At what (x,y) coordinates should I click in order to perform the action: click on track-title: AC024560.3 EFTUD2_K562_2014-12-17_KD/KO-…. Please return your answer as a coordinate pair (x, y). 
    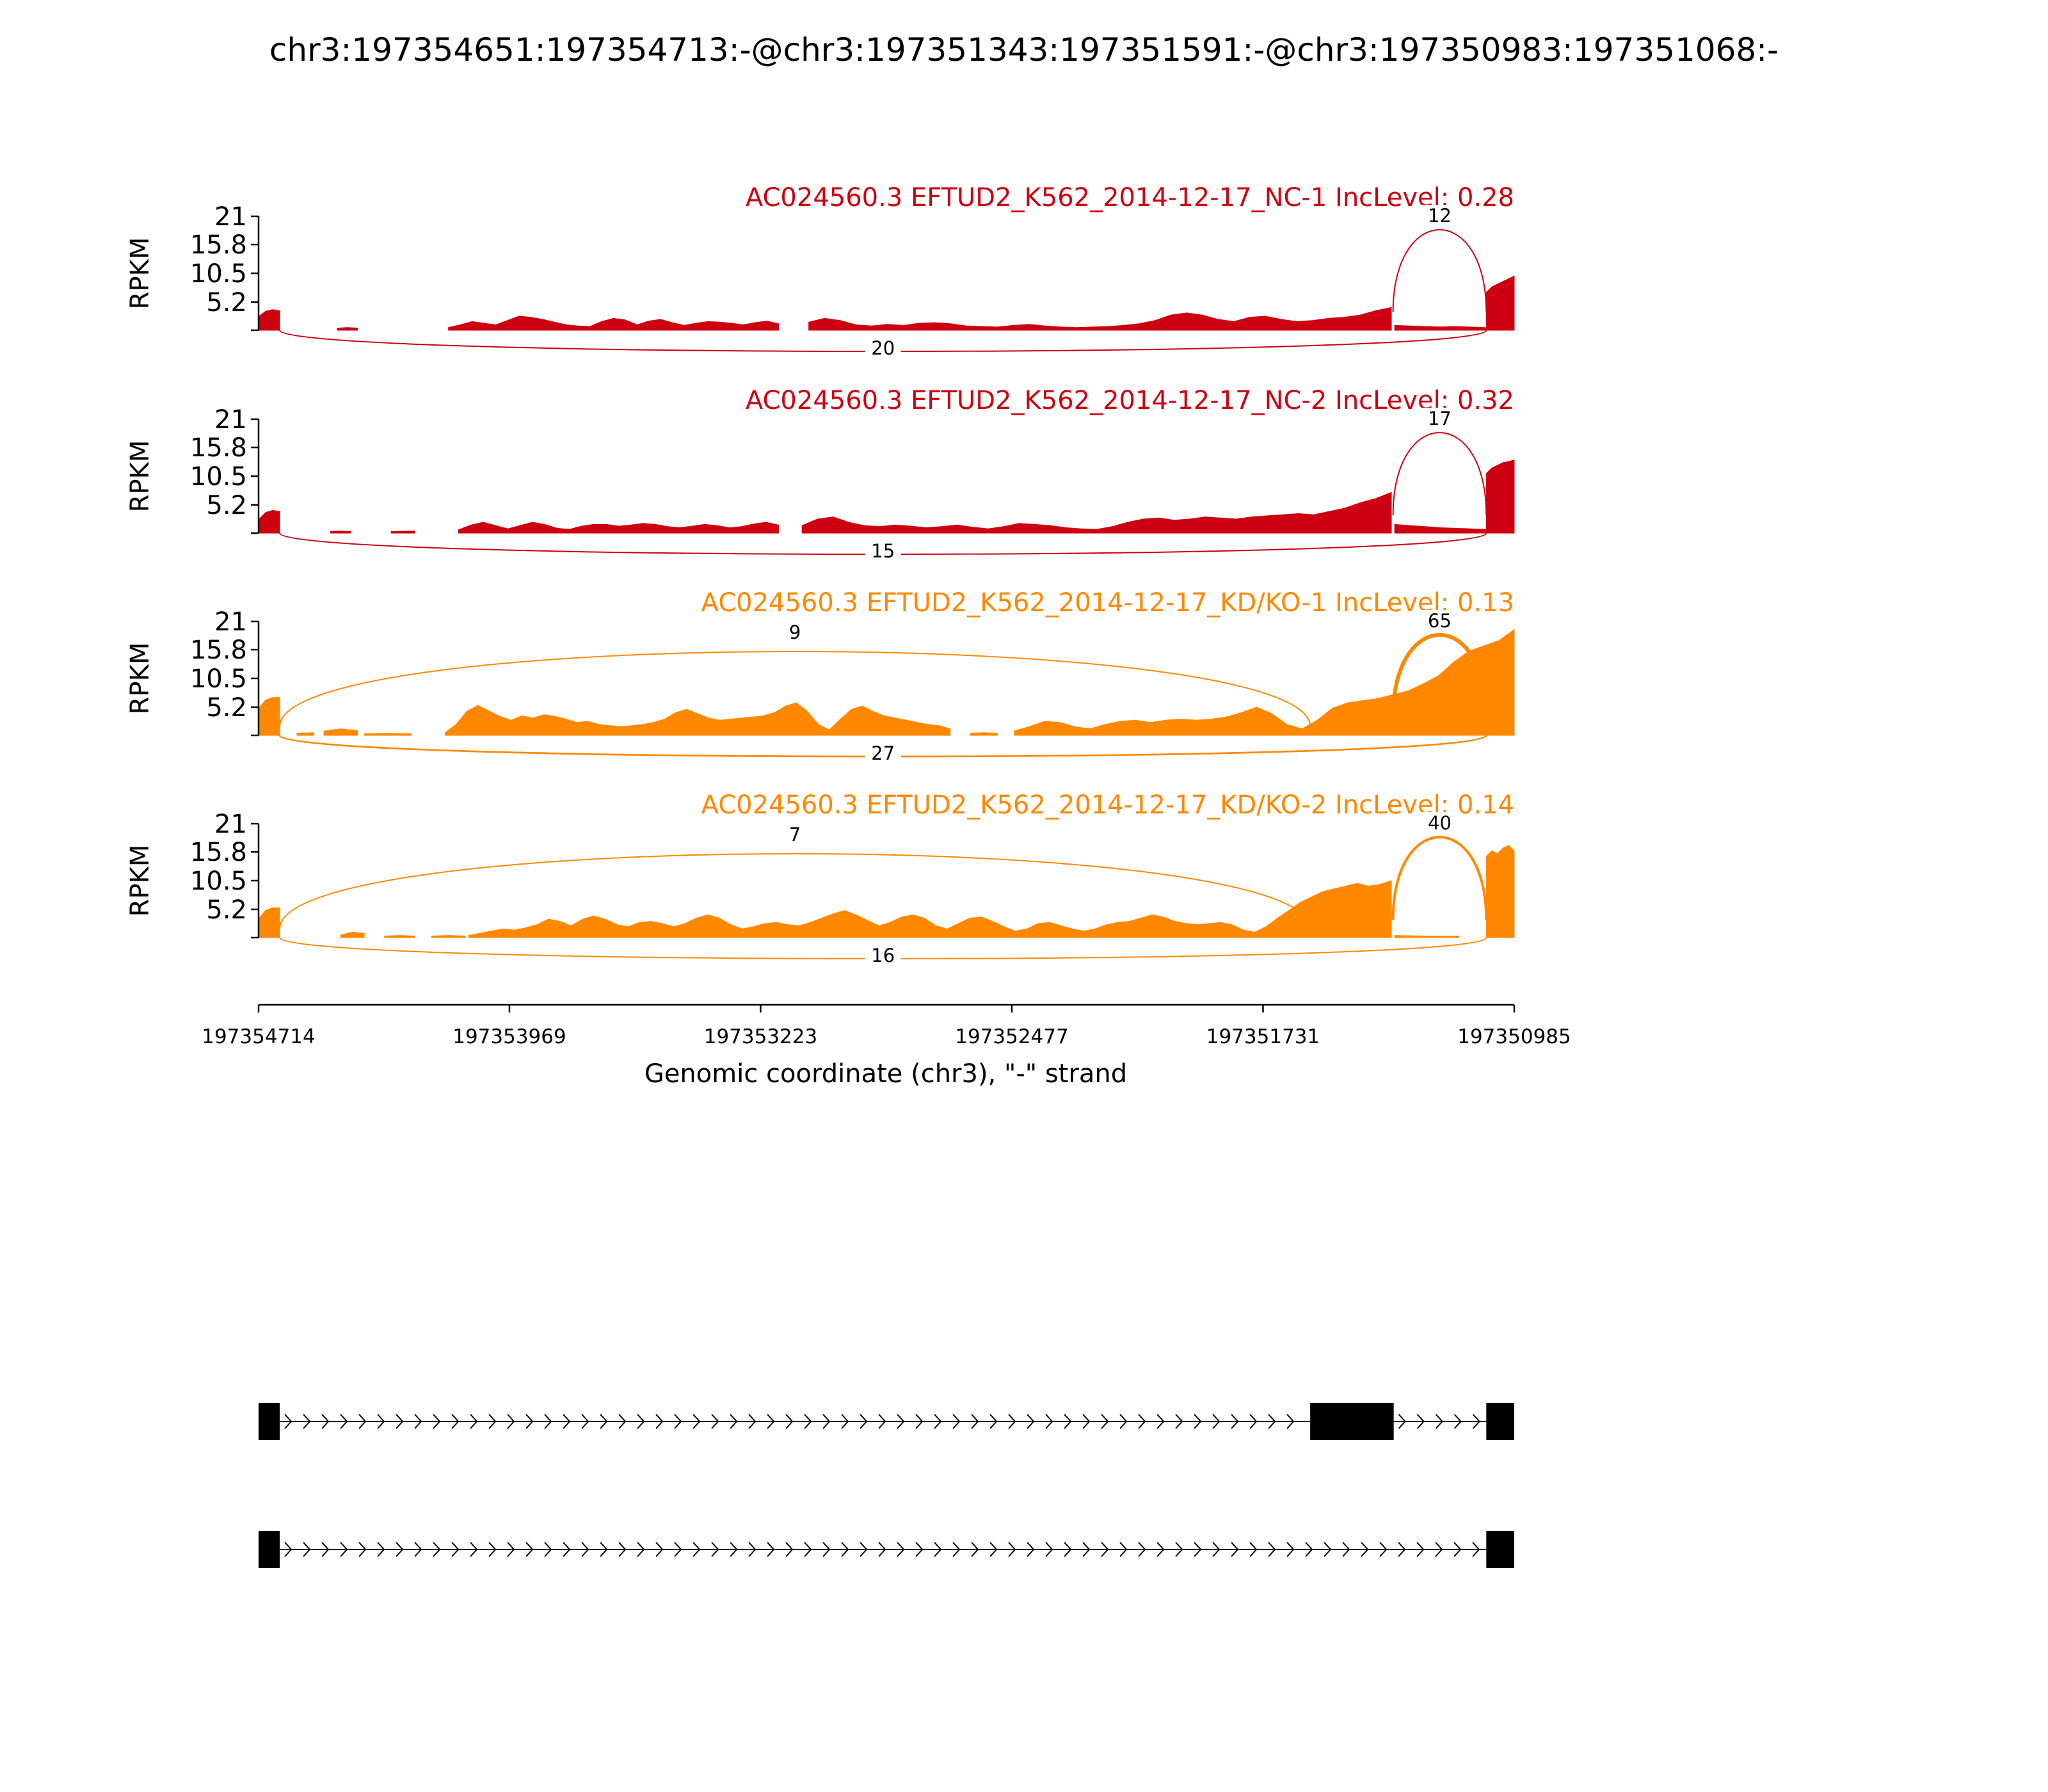
    Looking at the image, I should click on (1107, 603).